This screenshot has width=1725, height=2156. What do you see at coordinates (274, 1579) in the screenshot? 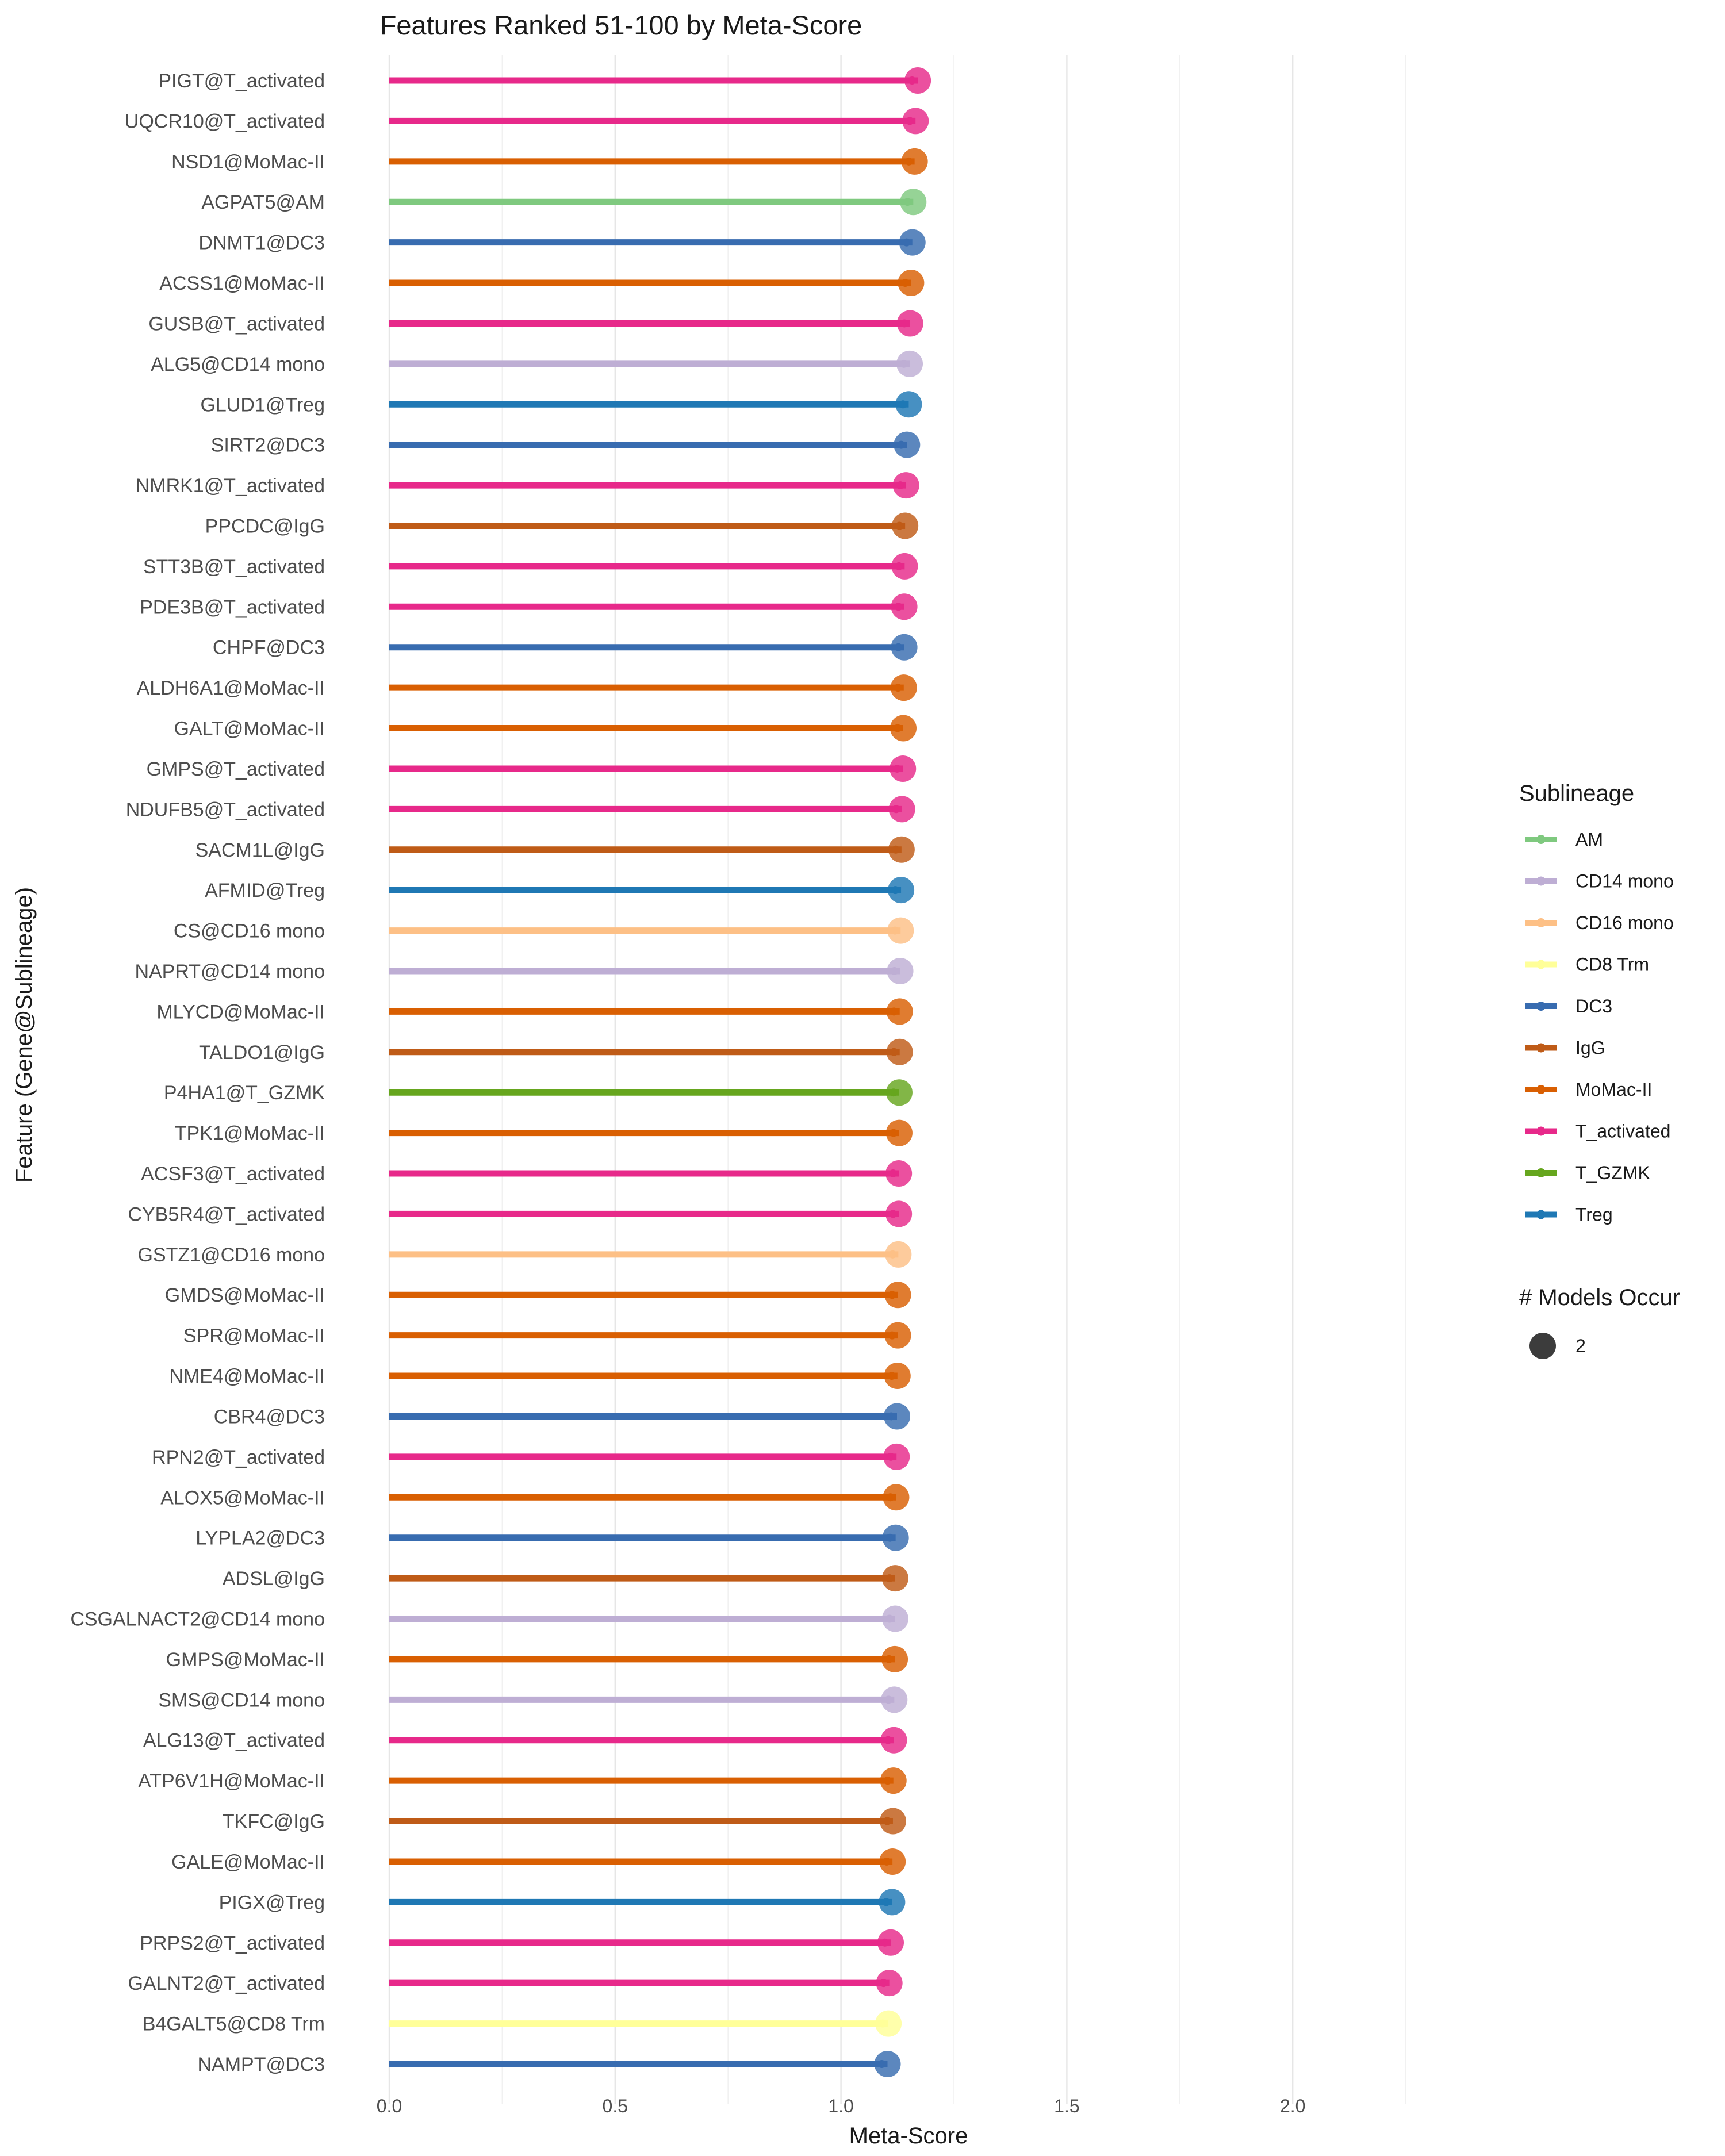
I see `y-tick-label: ADSL@IgG` at bounding box center [274, 1579].